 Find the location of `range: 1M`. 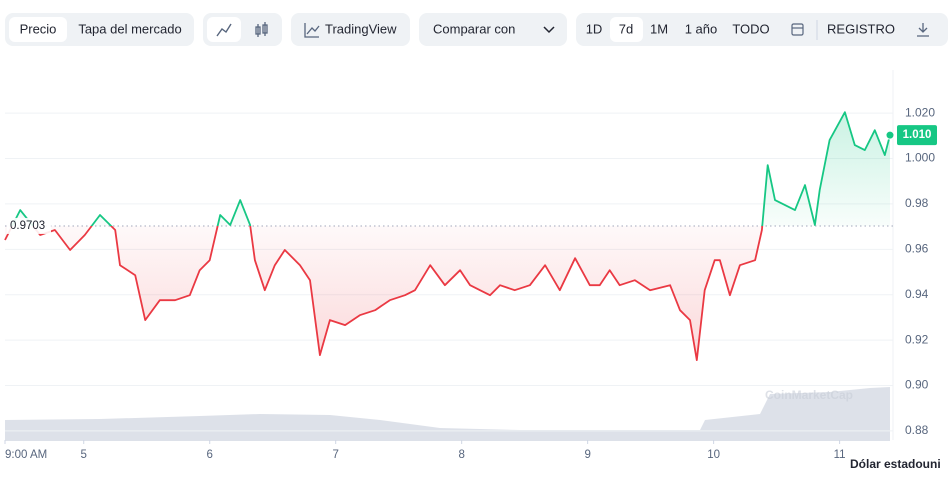

range: 1M is located at coordinates (659, 28).